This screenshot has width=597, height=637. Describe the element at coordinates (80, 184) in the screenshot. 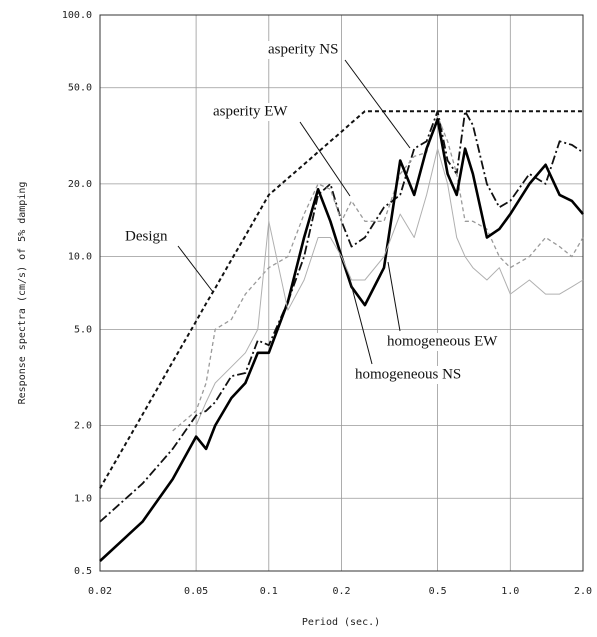

I see `y-tick-label: 20.0` at that location.